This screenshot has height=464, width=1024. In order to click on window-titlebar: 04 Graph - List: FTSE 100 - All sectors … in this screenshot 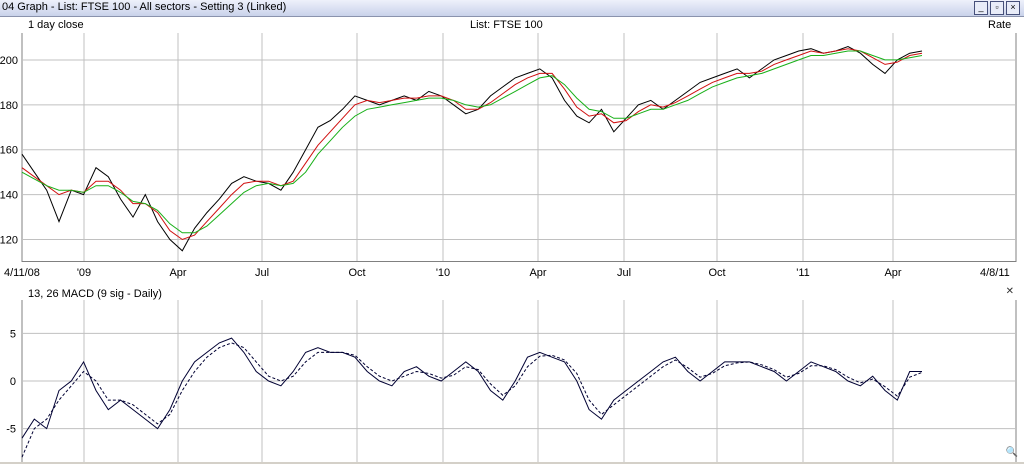, I will do `click(512, 8)`.